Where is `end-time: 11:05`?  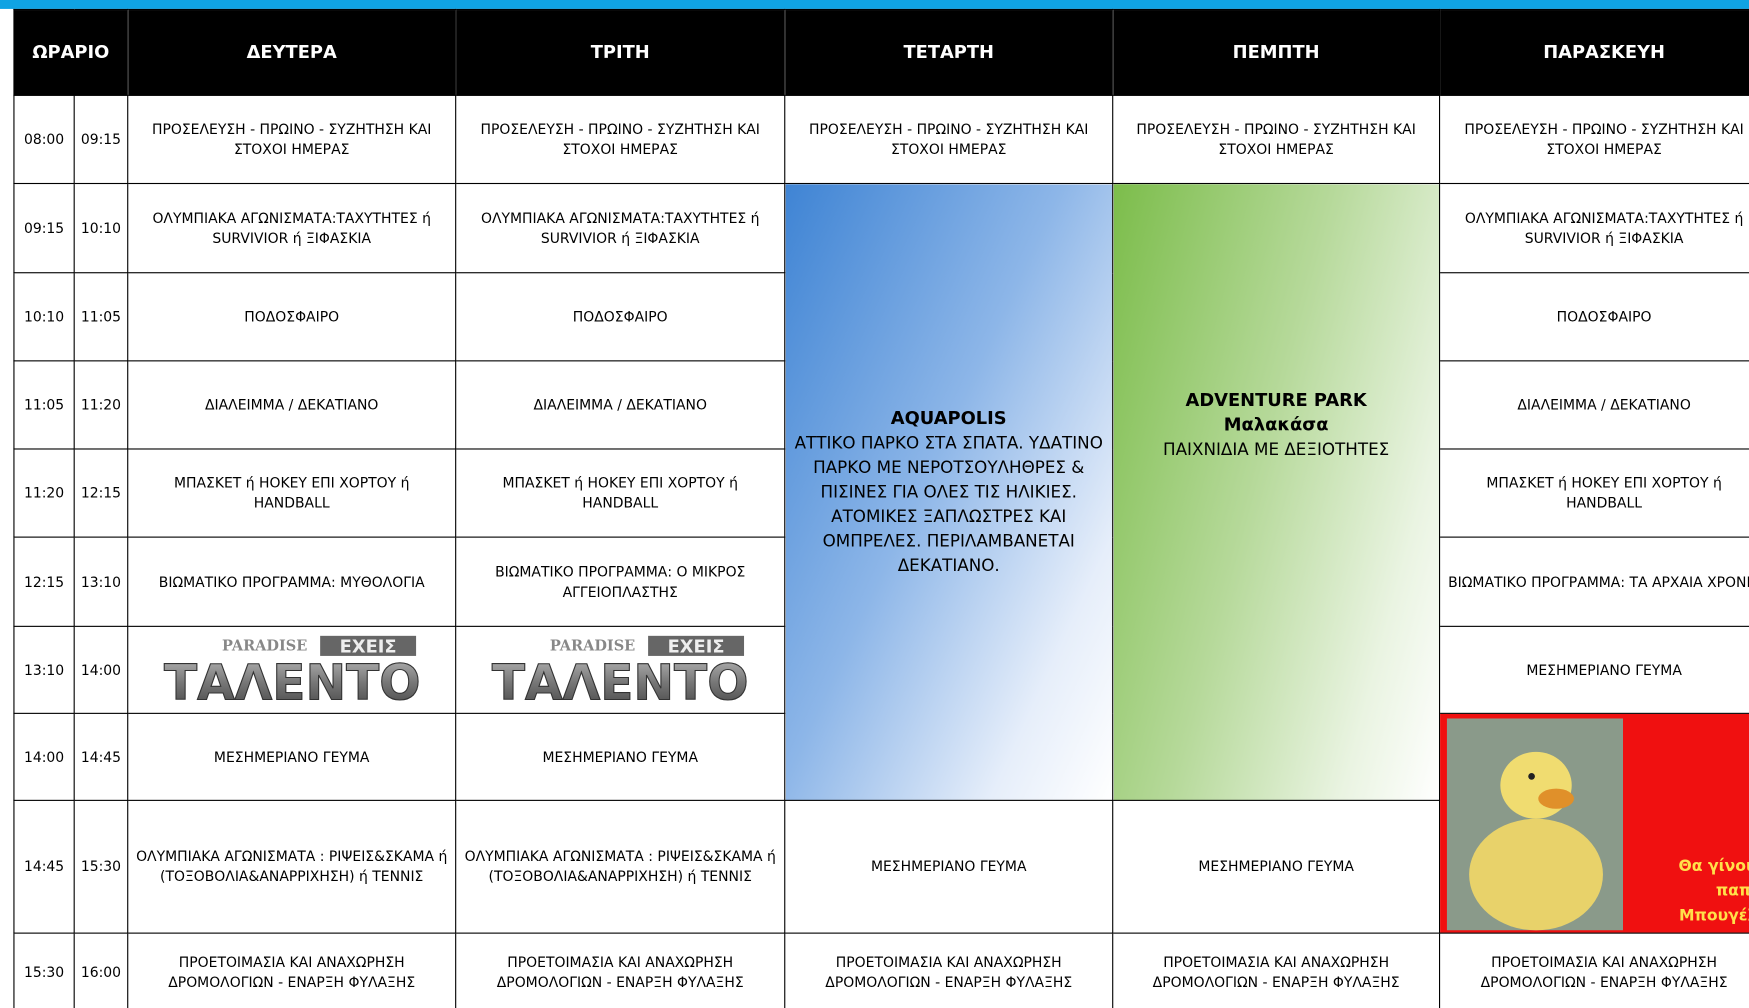
end-time: 11:05 is located at coordinates (101, 317).